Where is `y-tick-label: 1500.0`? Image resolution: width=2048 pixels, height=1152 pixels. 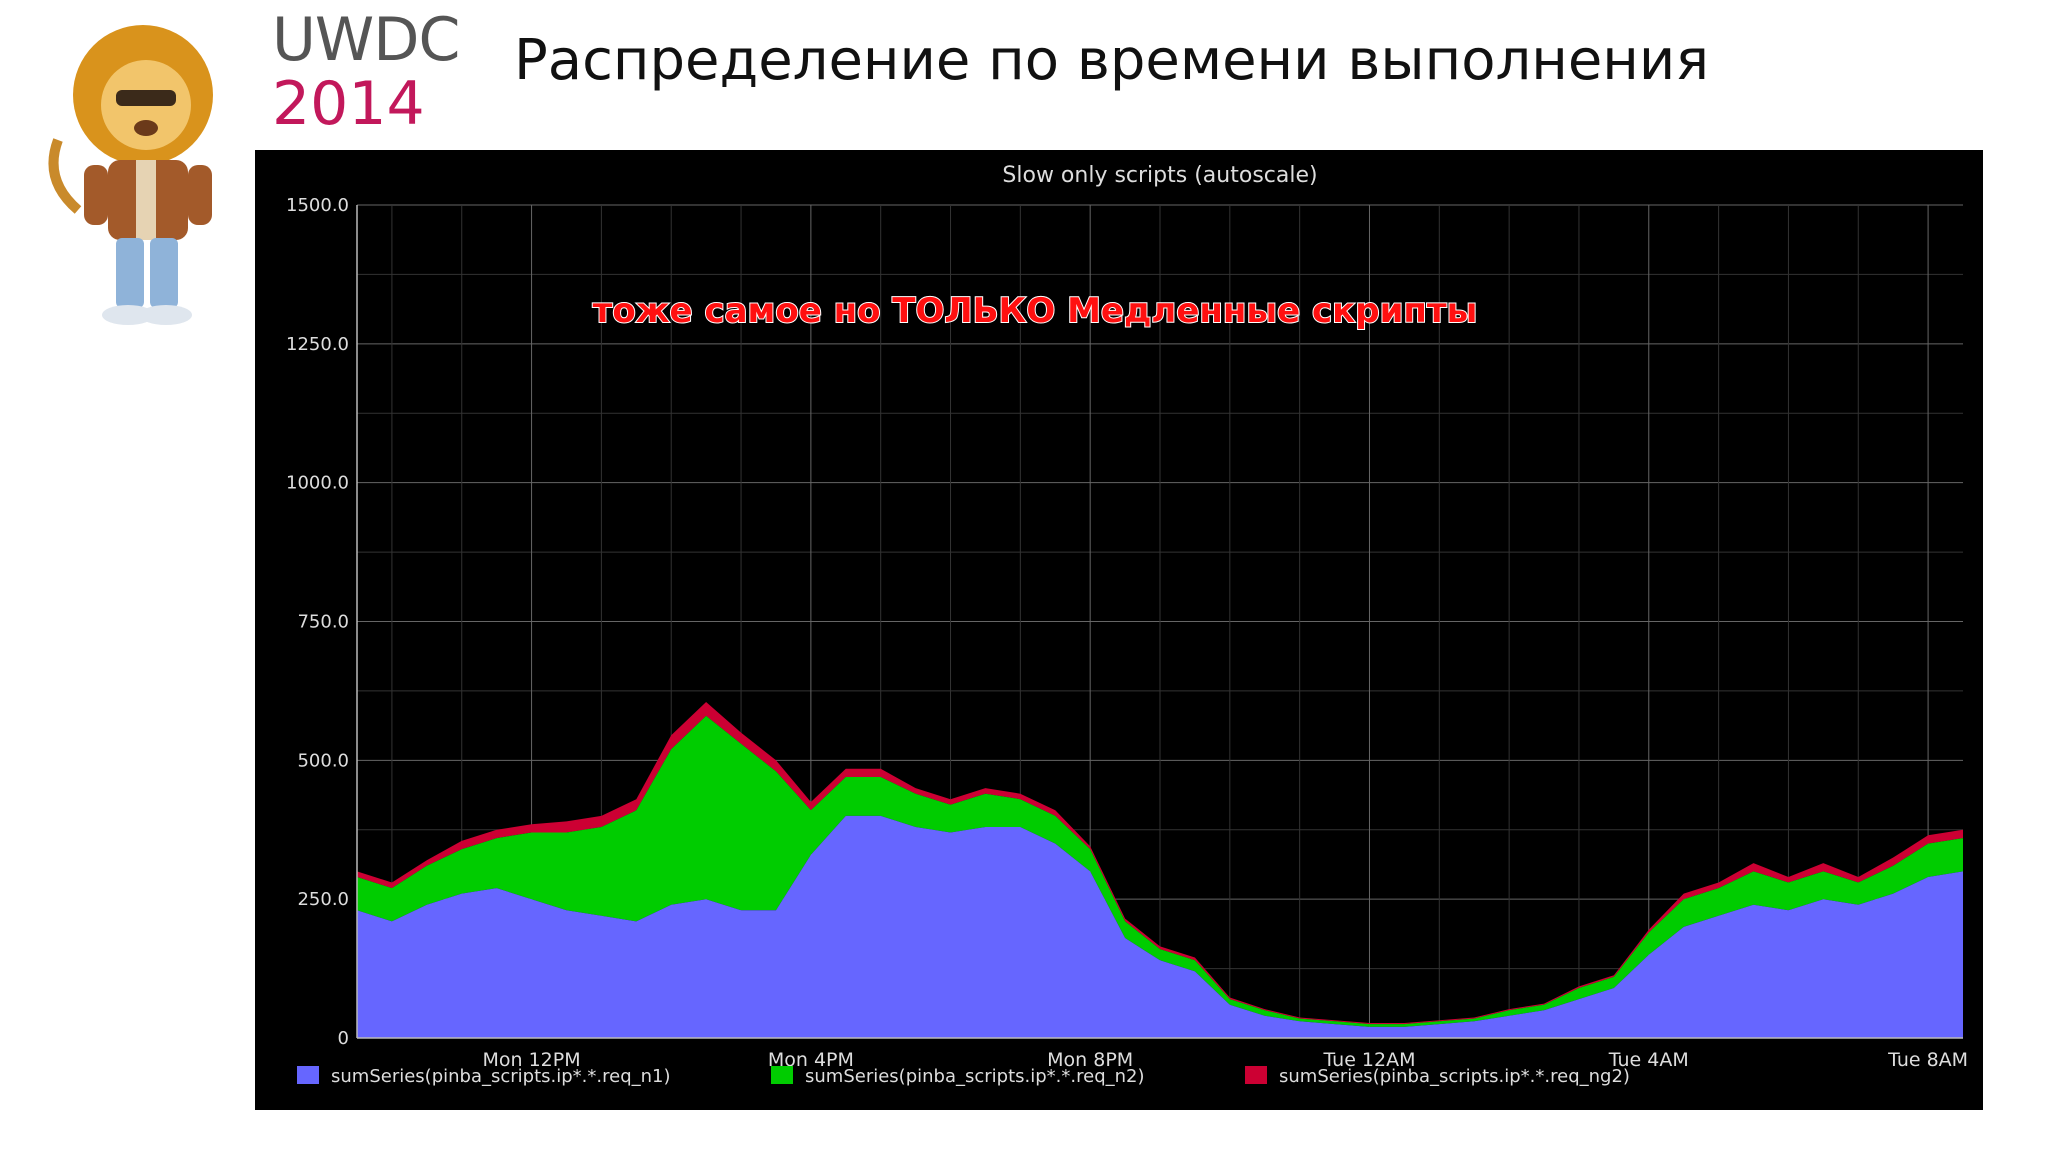 y-tick-label: 1500.0 is located at coordinates (317, 205).